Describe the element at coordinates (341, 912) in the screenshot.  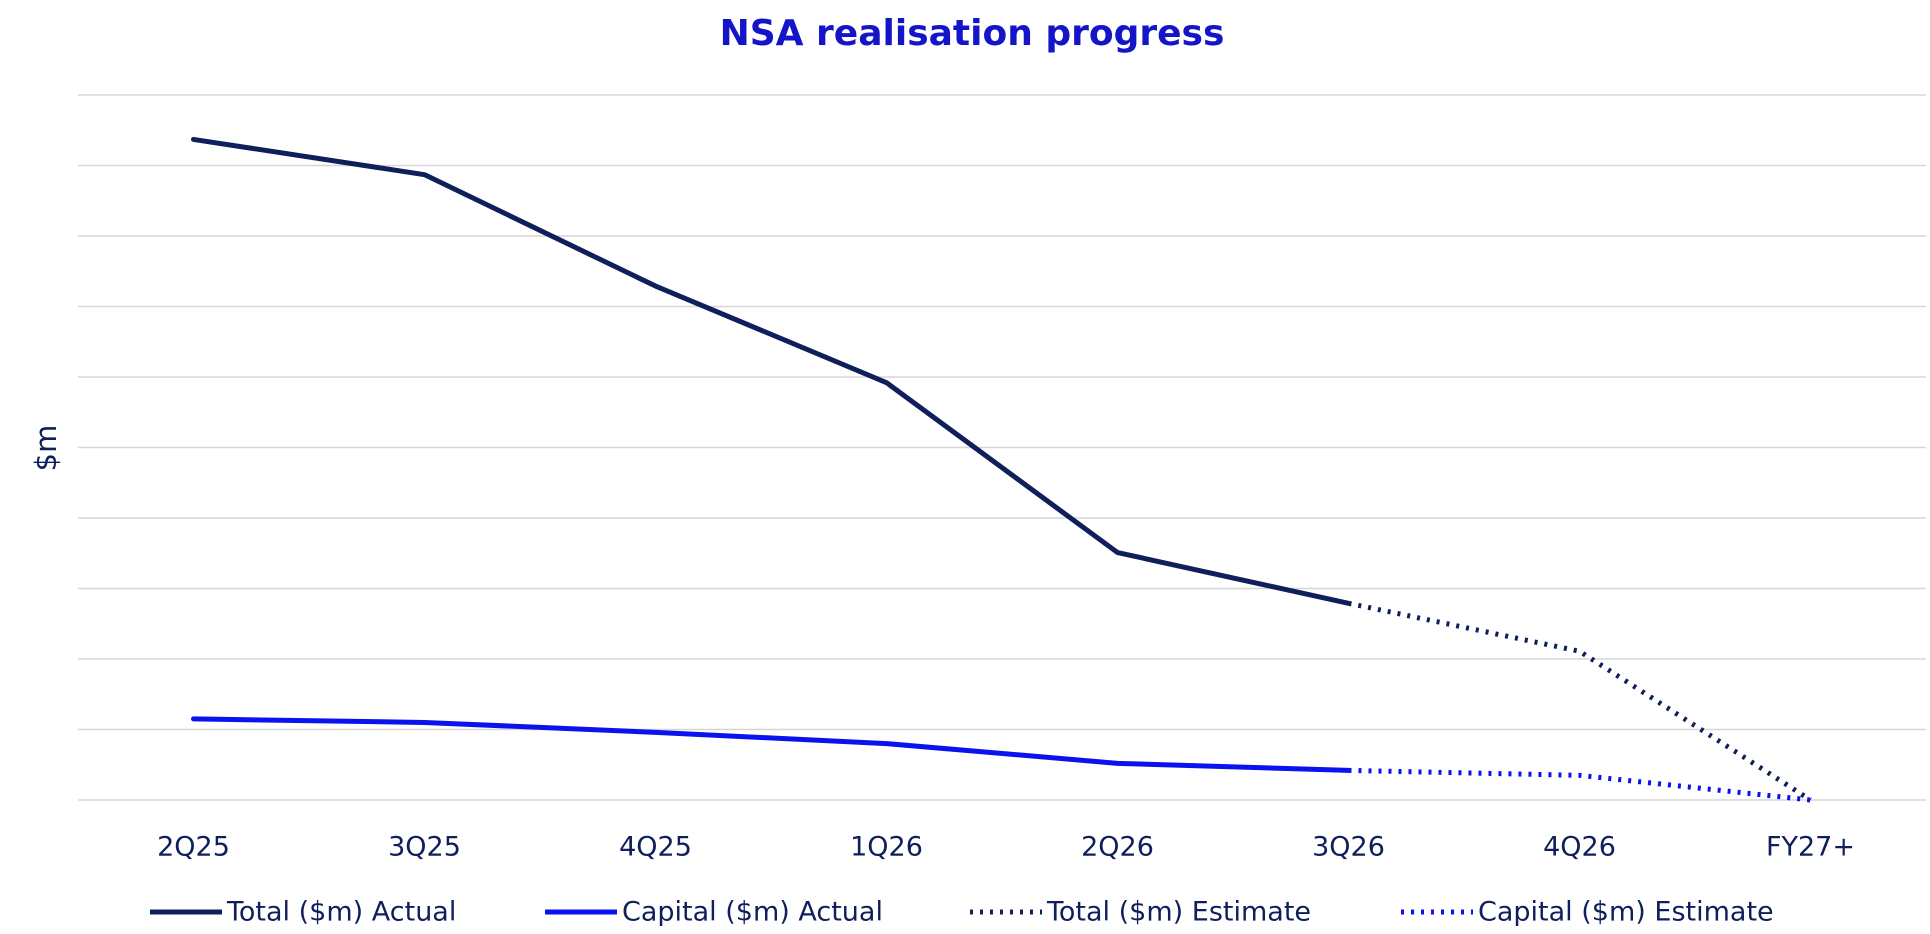
I see `legend-label: Total ($m) Actual` at that location.